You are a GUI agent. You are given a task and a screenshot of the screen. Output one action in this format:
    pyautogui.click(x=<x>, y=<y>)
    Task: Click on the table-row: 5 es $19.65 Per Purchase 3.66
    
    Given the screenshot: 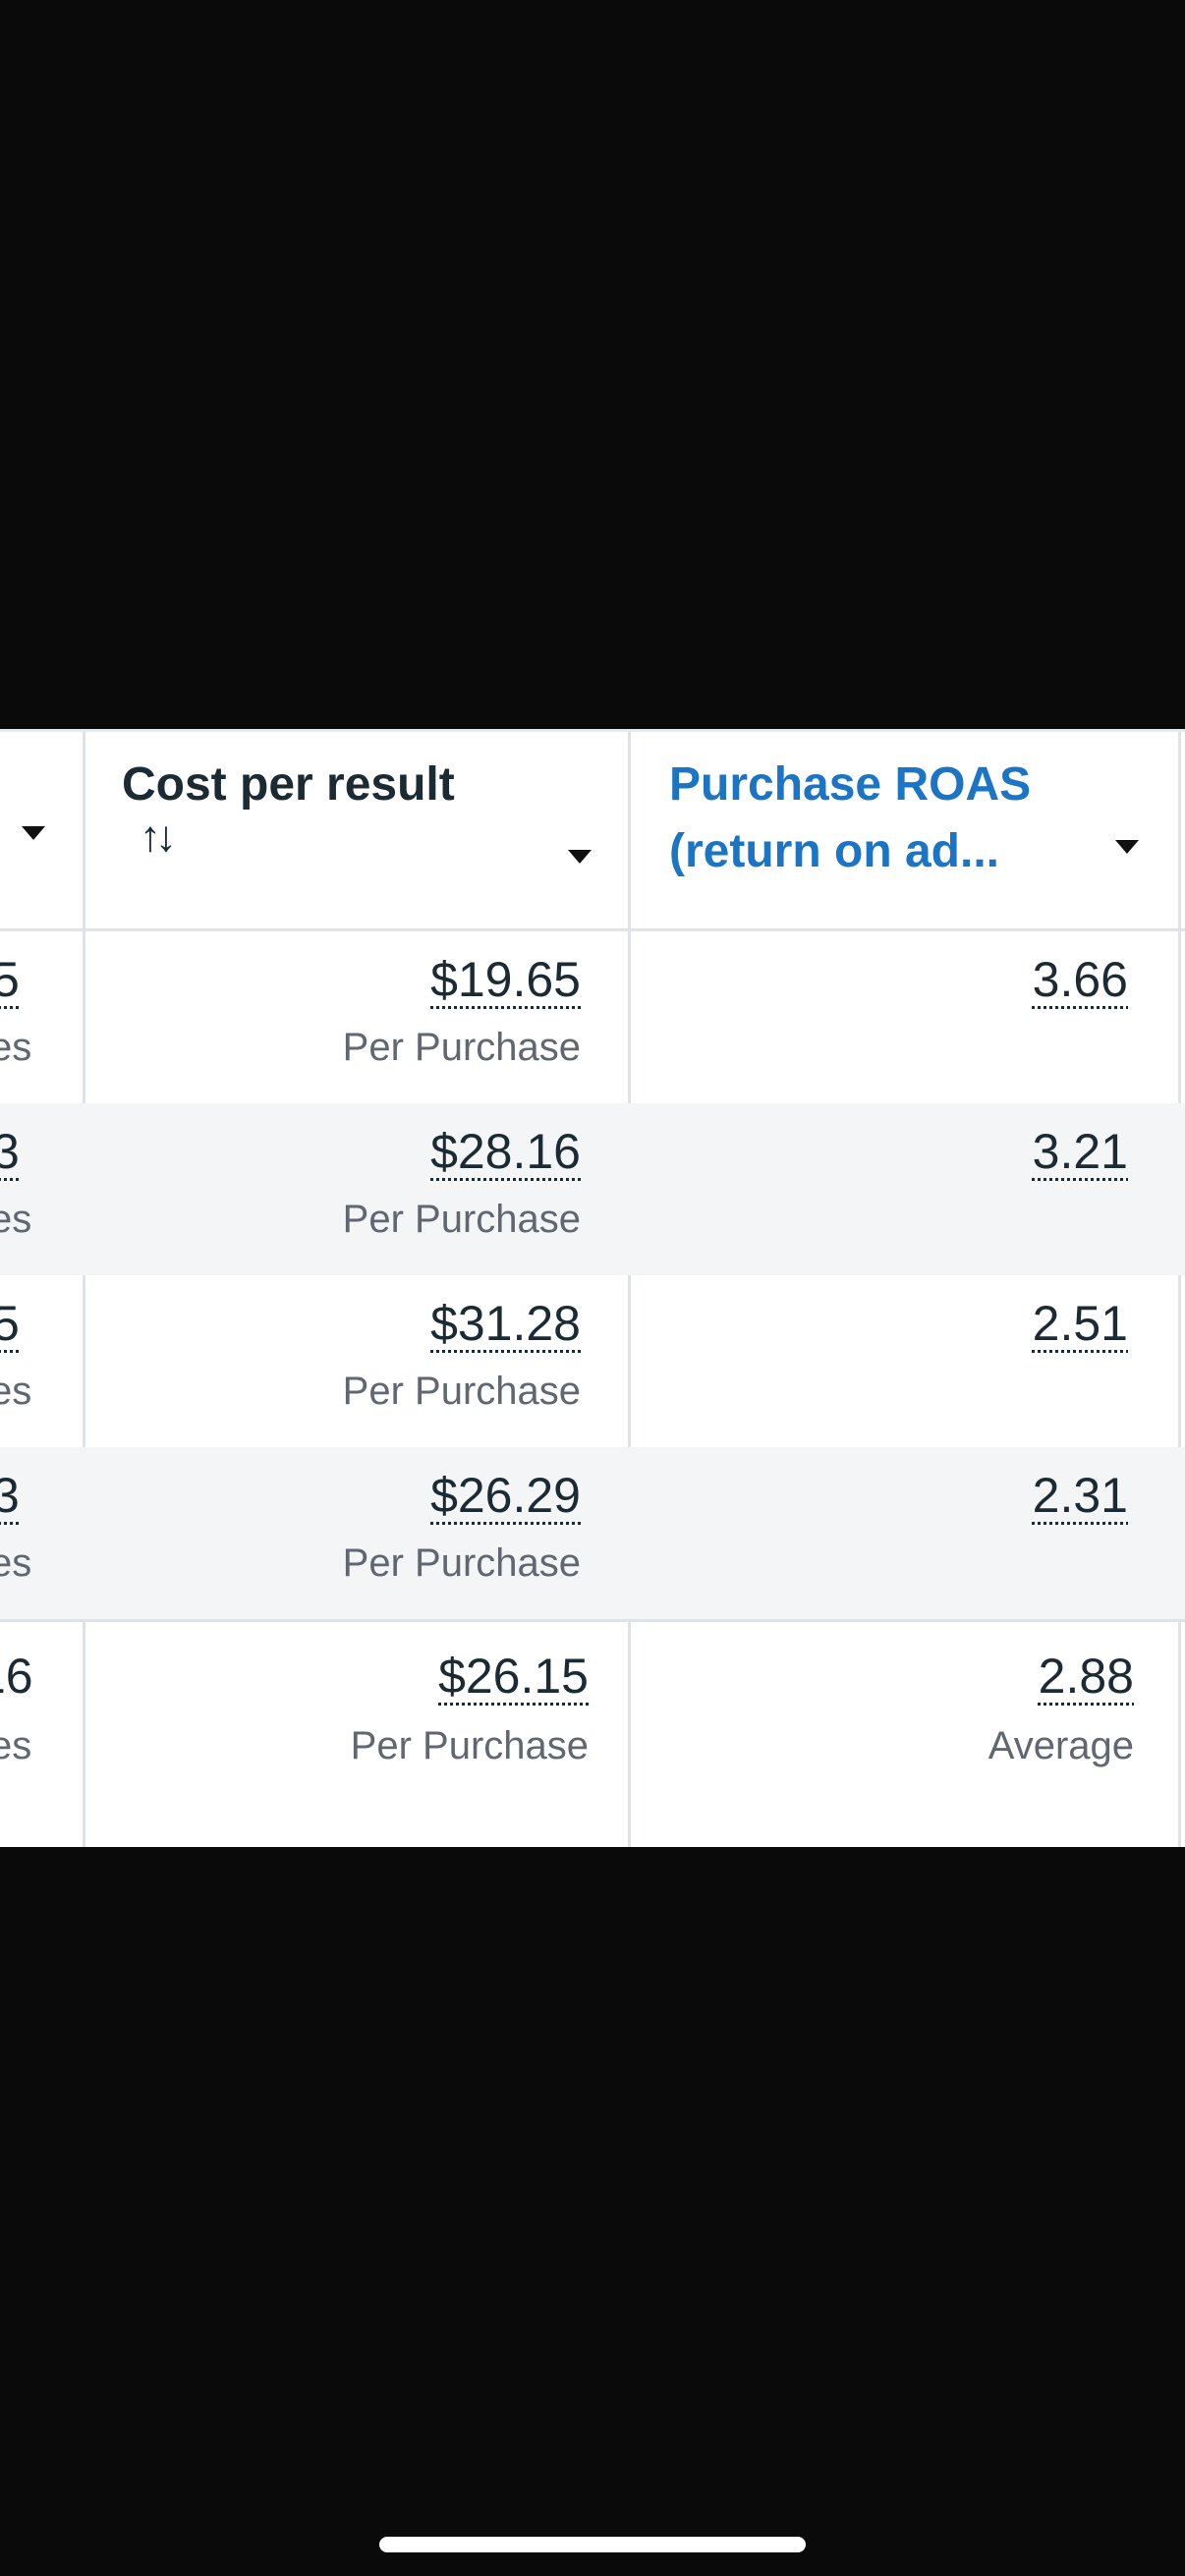 What is the action you would take?
    pyautogui.click(x=592, y=1017)
    